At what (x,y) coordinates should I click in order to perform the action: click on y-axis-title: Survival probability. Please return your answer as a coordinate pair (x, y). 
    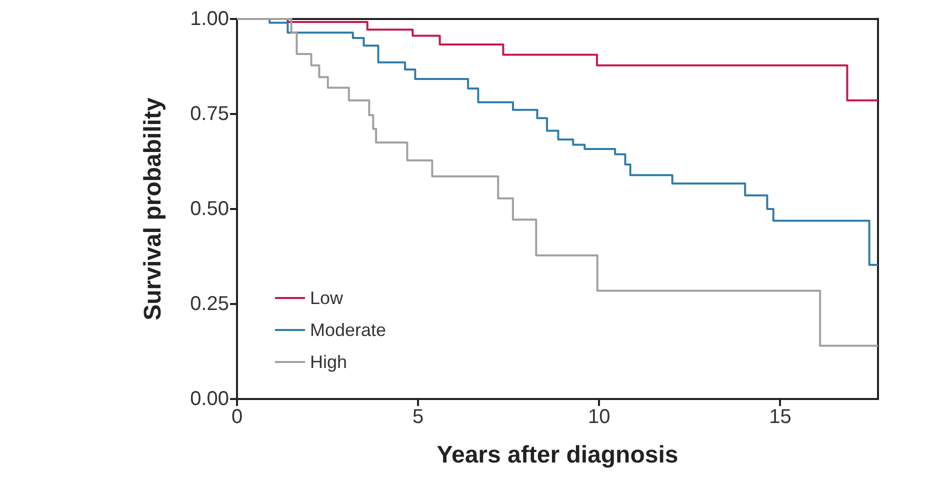
    Looking at the image, I should click on (153, 208).